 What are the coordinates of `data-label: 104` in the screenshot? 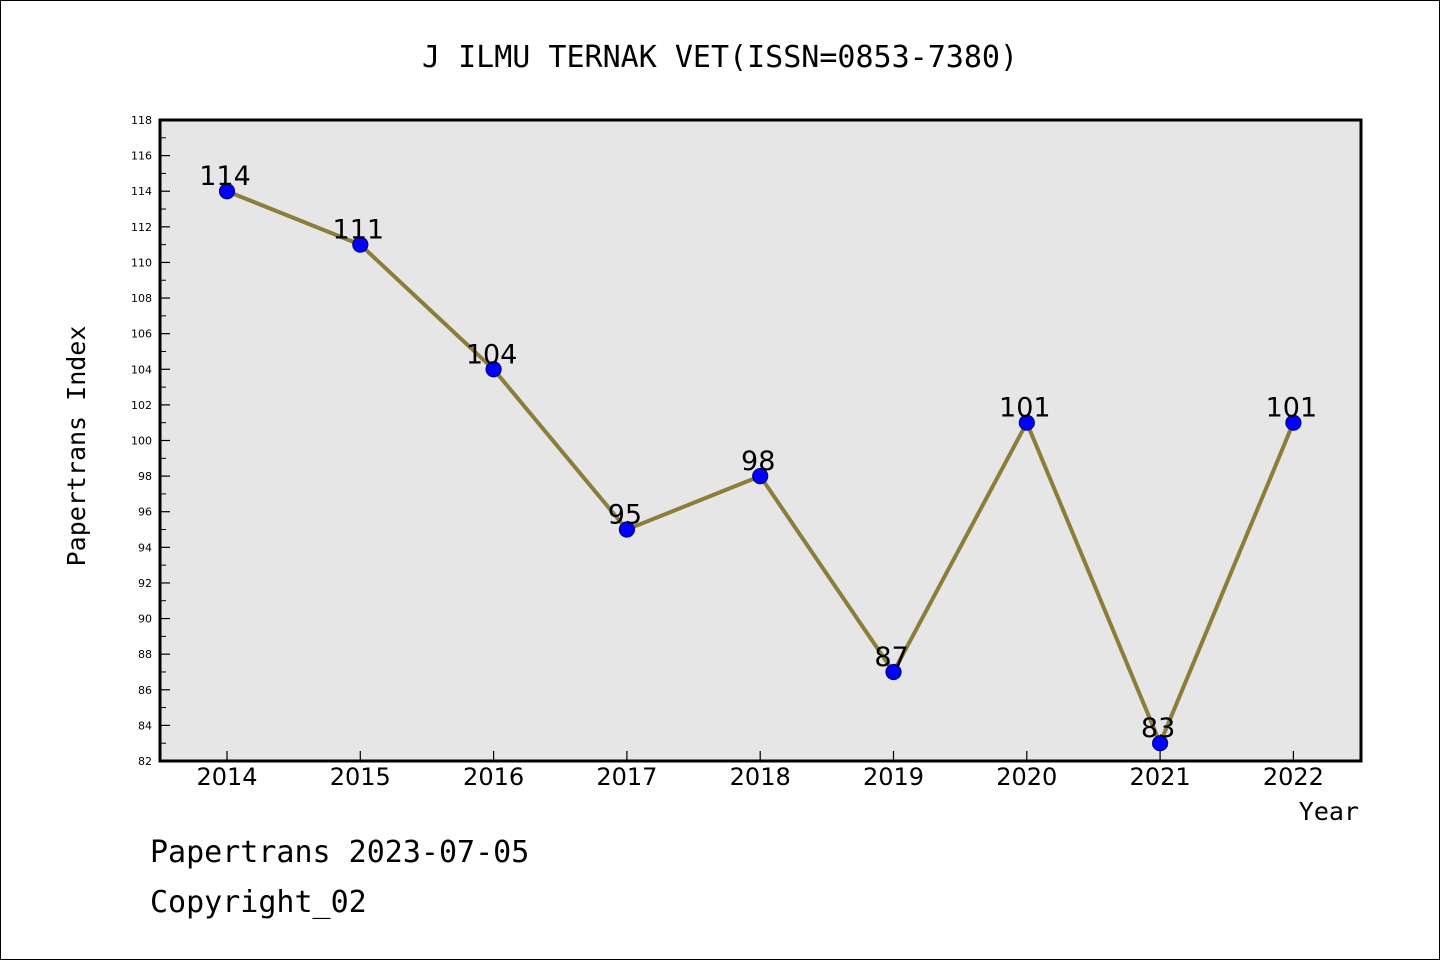 It's located at (492, 354).